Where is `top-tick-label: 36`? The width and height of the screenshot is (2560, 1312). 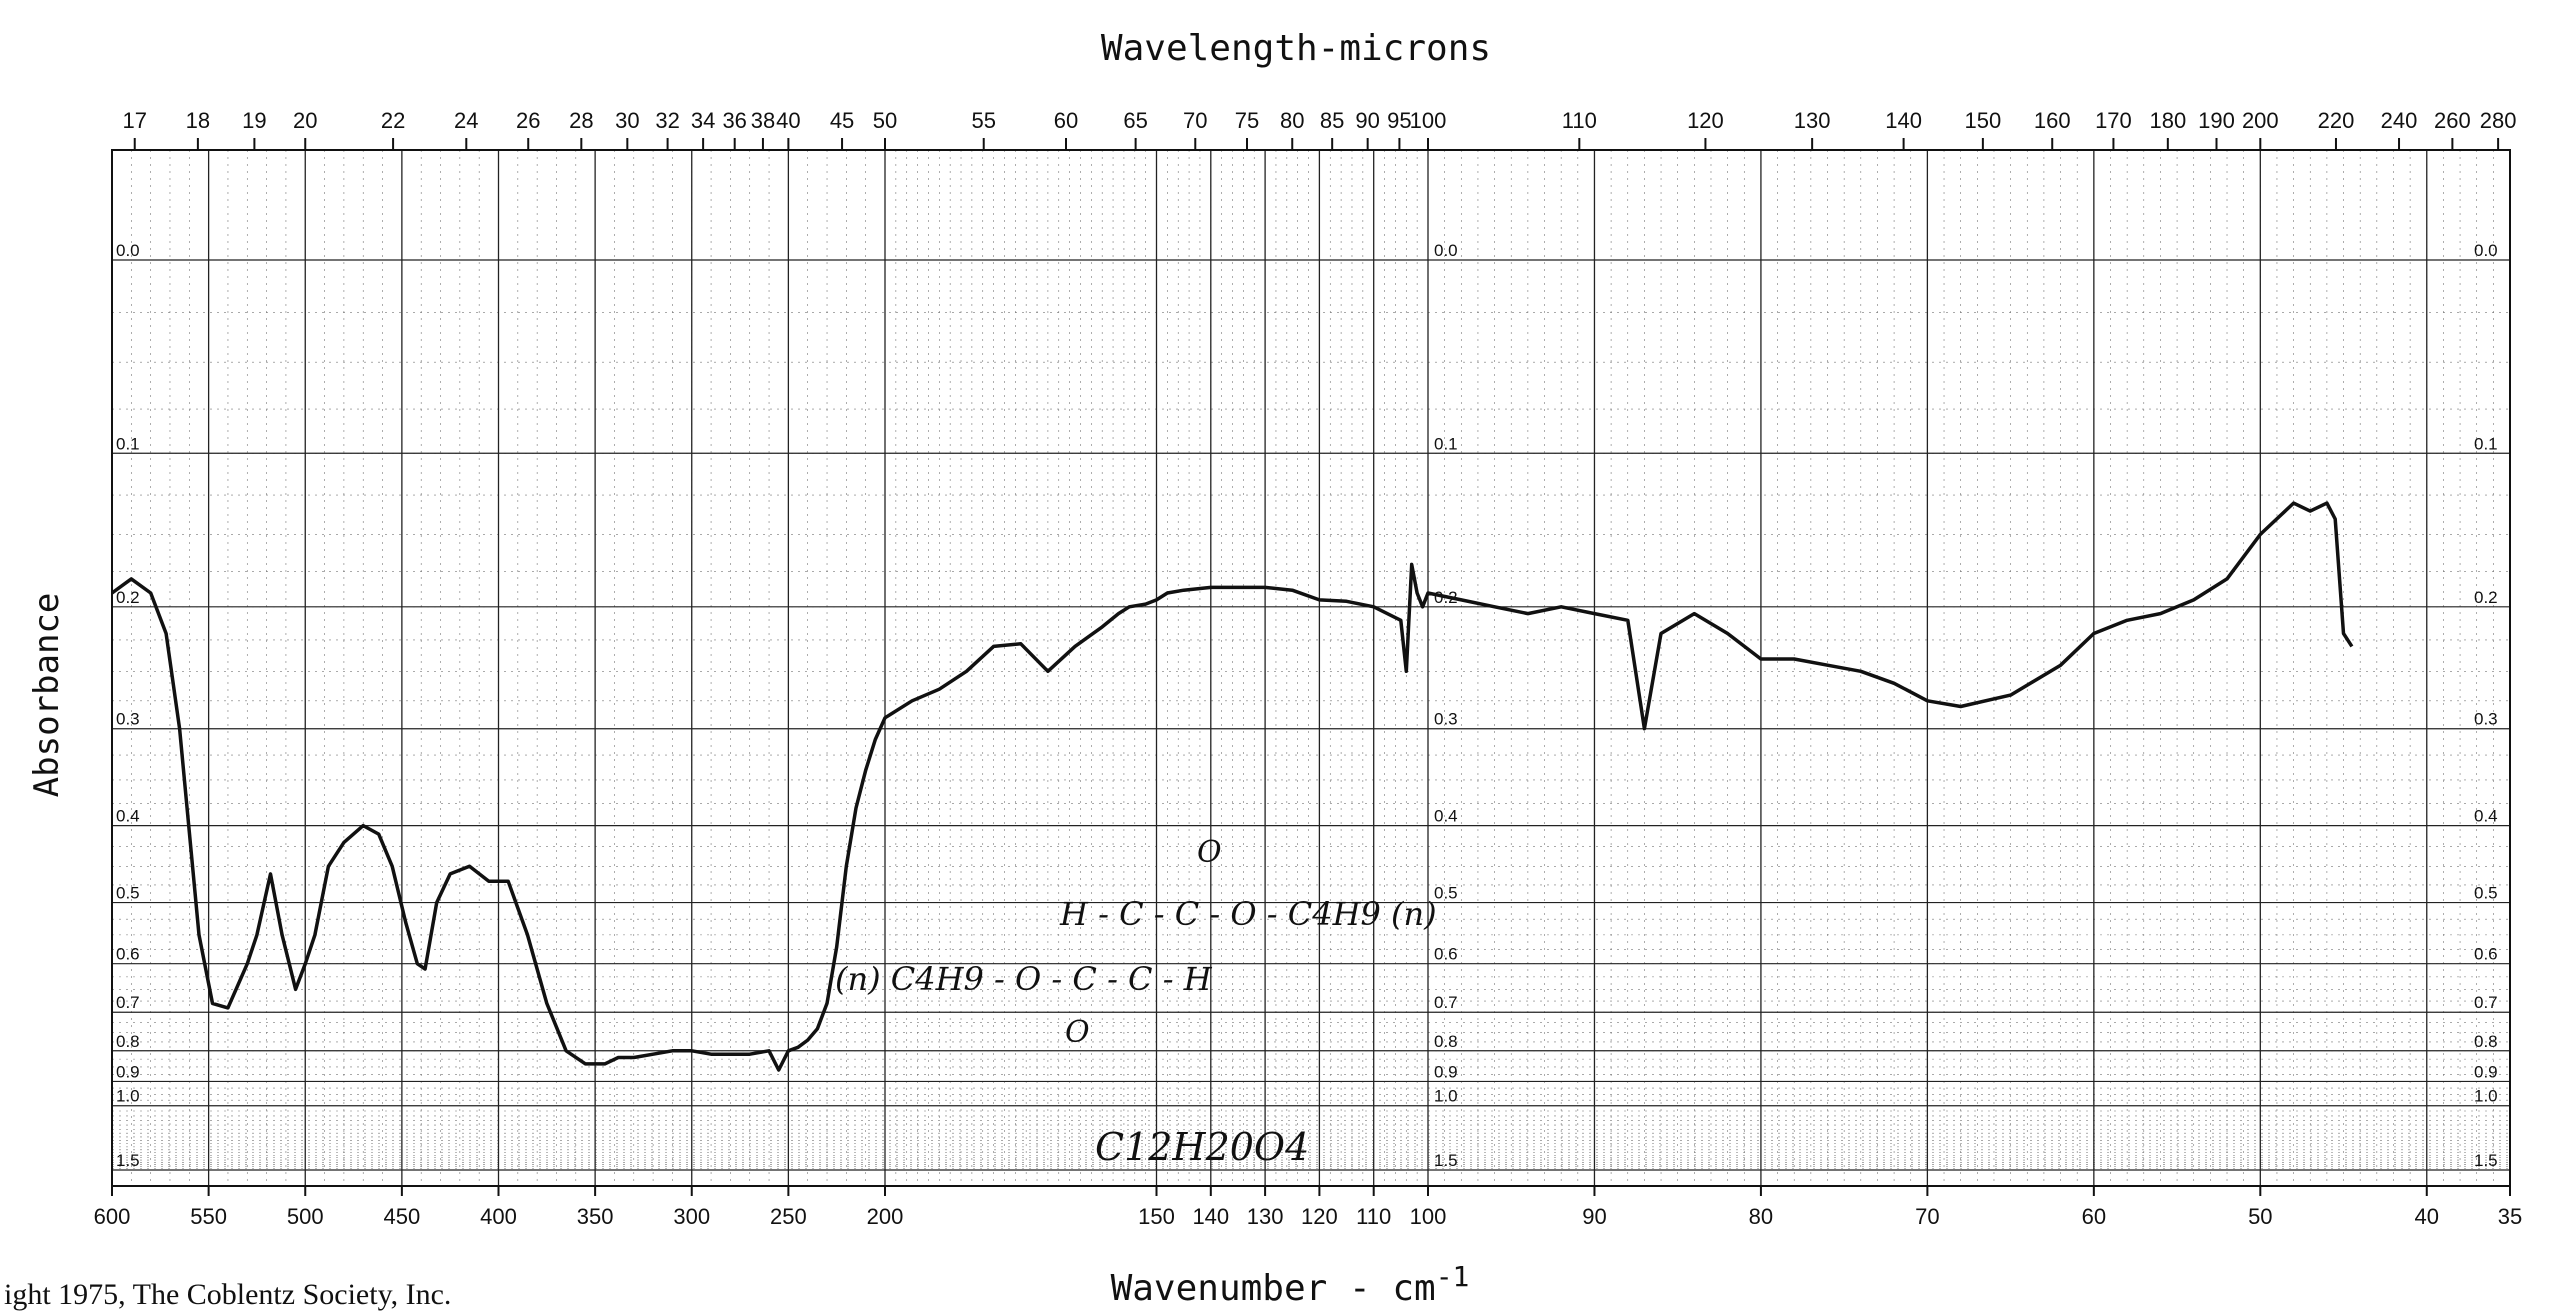 top-tick-label: 36 is located at coordinates (734, 120).